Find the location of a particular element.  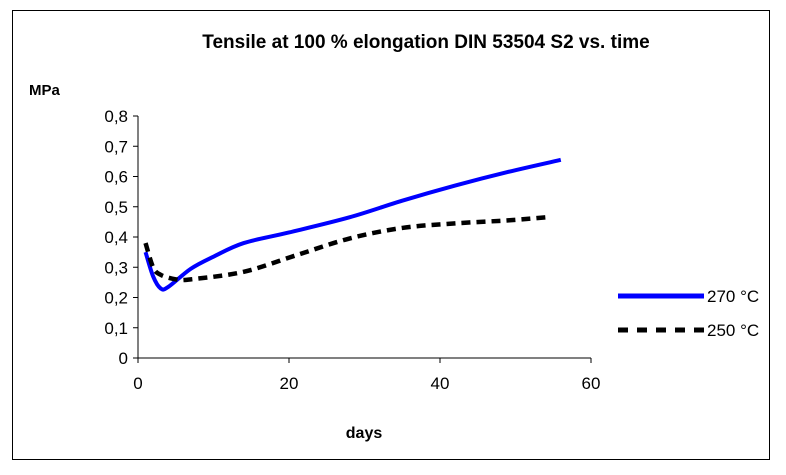

y-tick-label: 0,4 is located at coordinates (116, 237).